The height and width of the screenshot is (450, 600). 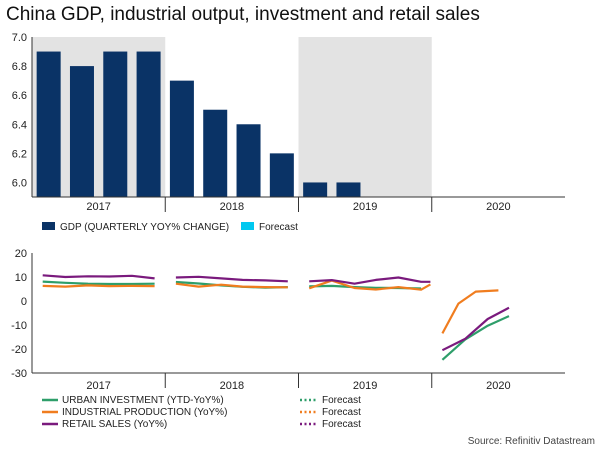 I want to click on legend-swatch-gdp, so click(x=48, y=226).